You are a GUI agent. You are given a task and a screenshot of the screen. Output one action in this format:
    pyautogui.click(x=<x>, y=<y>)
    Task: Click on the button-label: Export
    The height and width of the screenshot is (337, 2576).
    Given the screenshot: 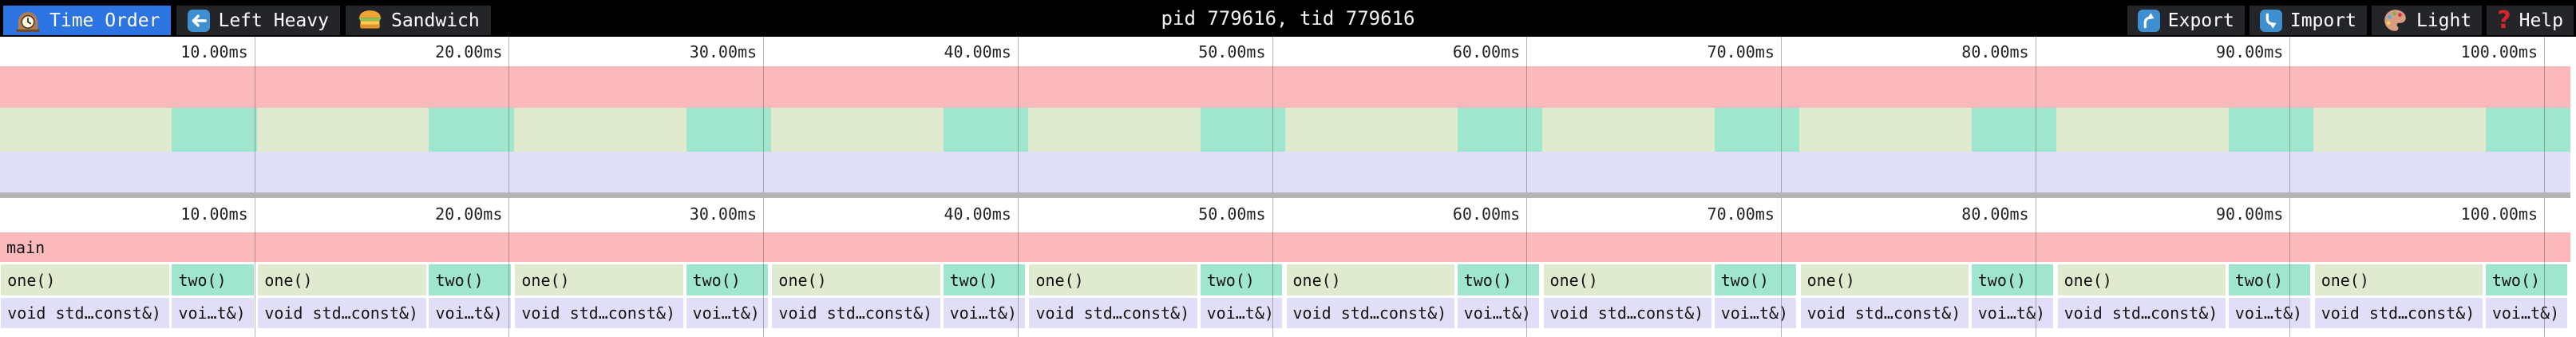 What is the action you would take?
    pyautogui.click(x=2200, y=20)
    